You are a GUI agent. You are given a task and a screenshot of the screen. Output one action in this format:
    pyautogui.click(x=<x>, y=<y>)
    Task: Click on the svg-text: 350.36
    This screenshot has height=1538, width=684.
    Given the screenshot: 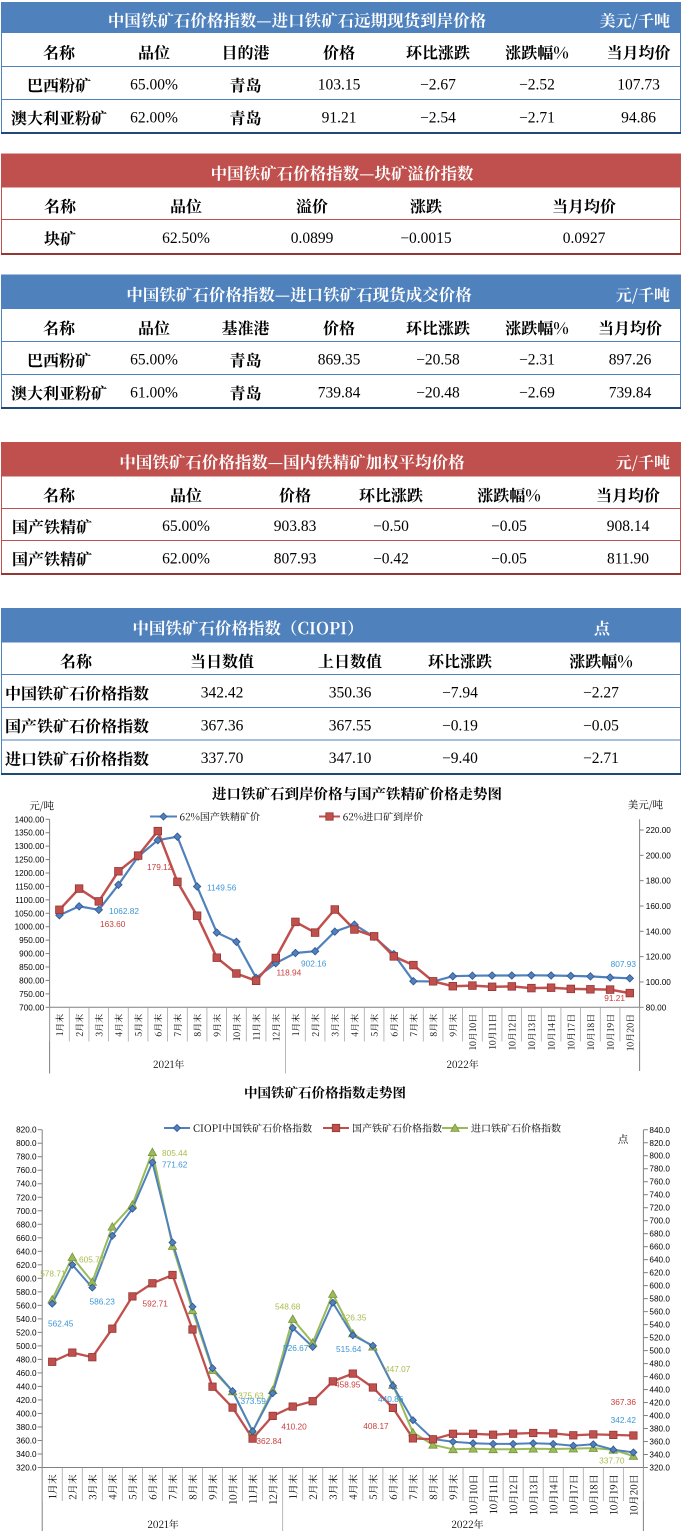 What is the action you would take?
    pyautogui.click(x=350, y=693)
    